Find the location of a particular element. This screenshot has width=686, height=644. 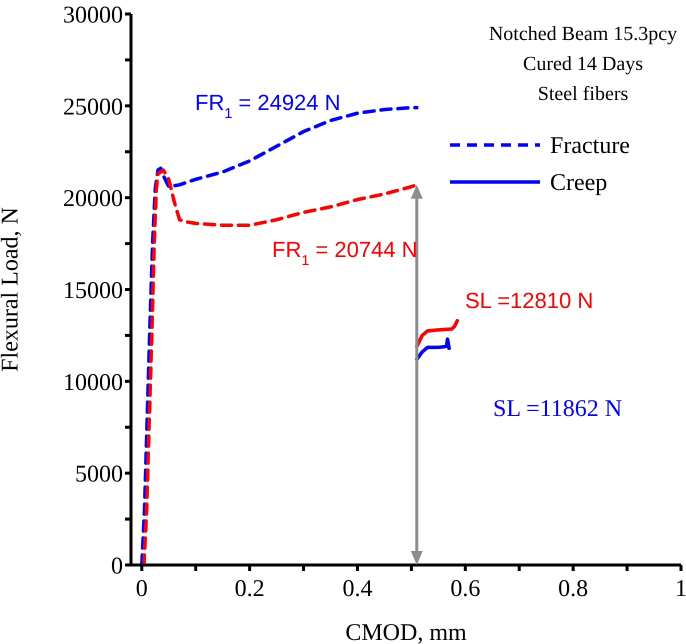

annotation: SL =11862 N is located at coordinates (557, 409).